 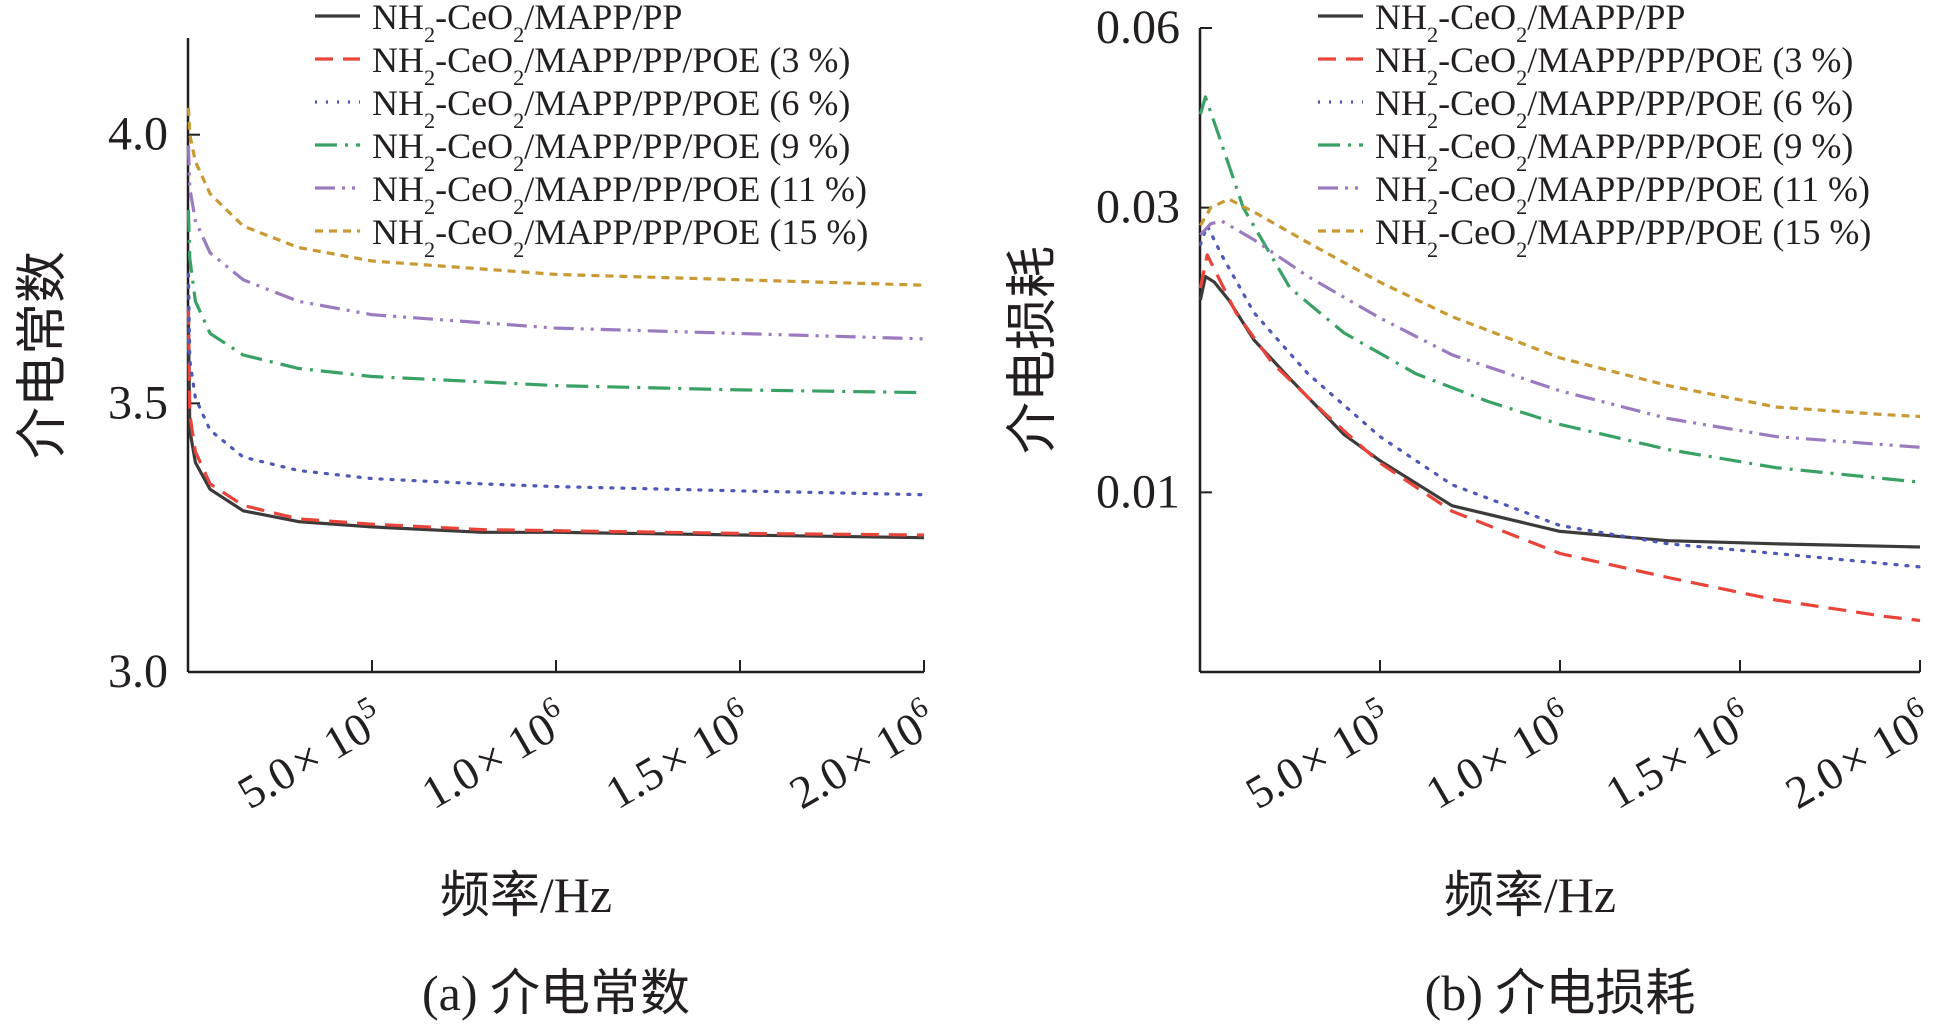 I want to click on panel-caption: (a) 介电常数, so click(x=556, y=993).